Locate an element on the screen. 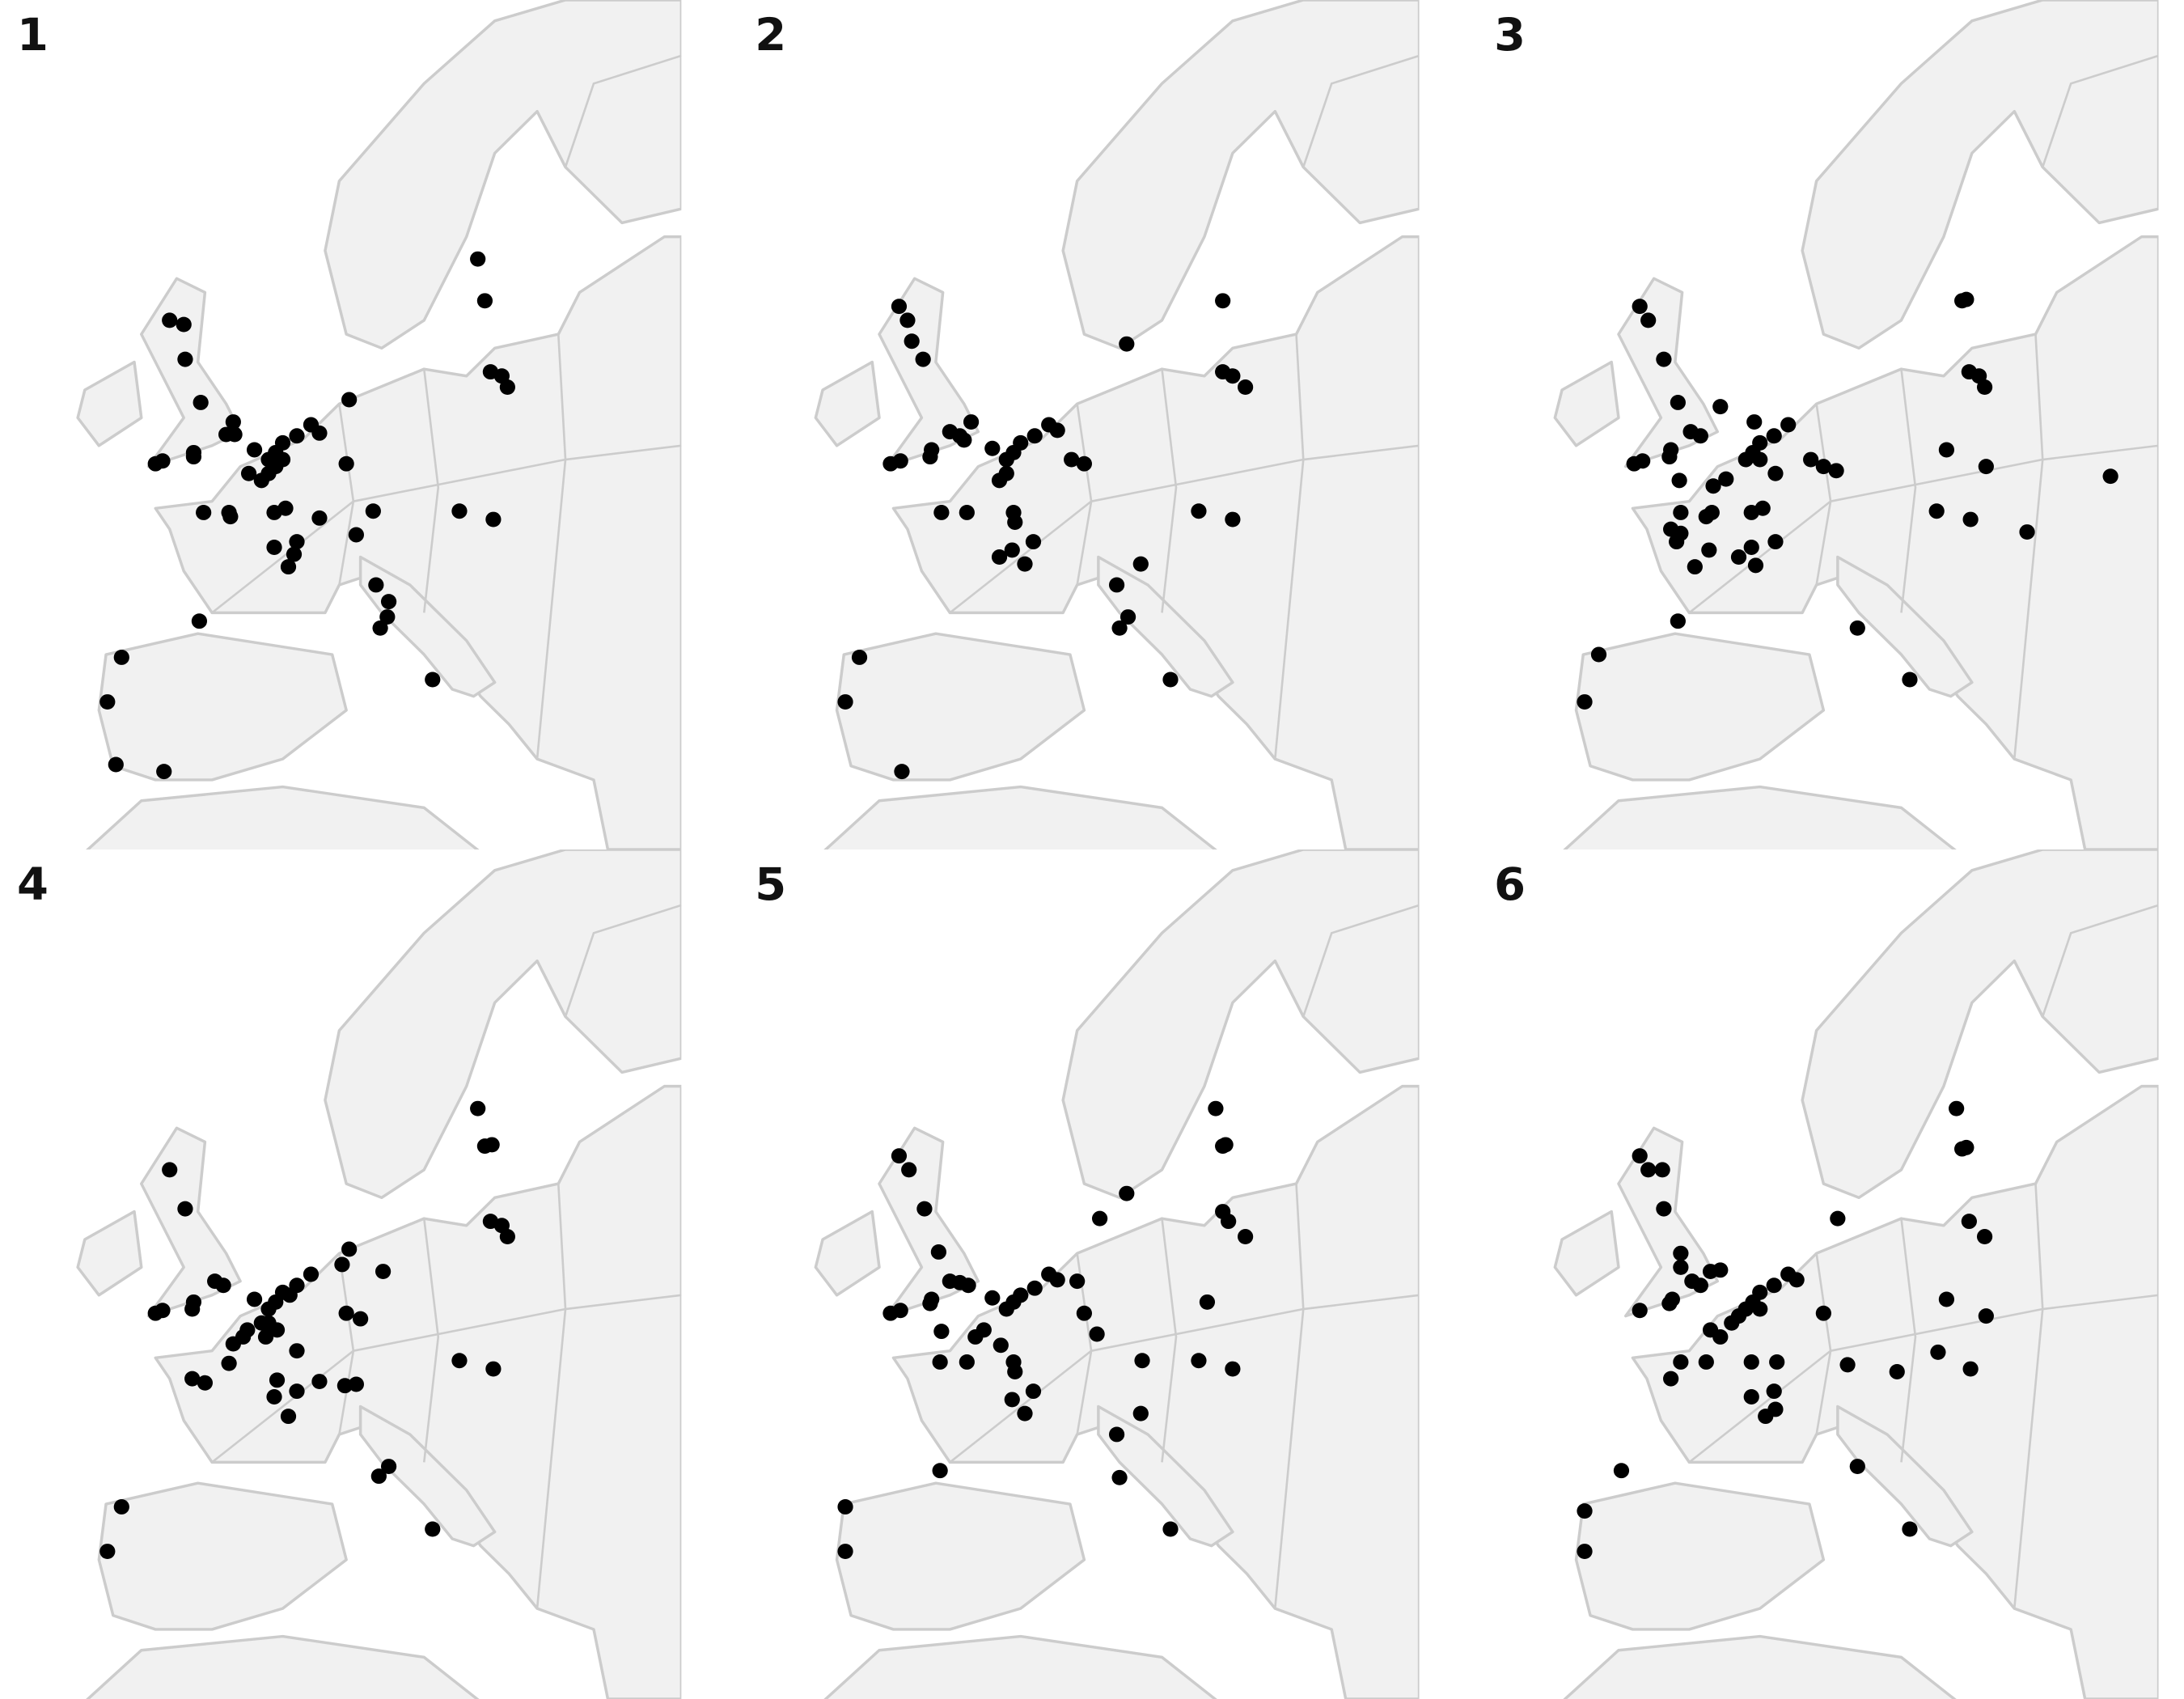 Image resolution: width=2184 pixels, height=1699 pixels. panel-label: 5 is located at coordinates (771, 884).